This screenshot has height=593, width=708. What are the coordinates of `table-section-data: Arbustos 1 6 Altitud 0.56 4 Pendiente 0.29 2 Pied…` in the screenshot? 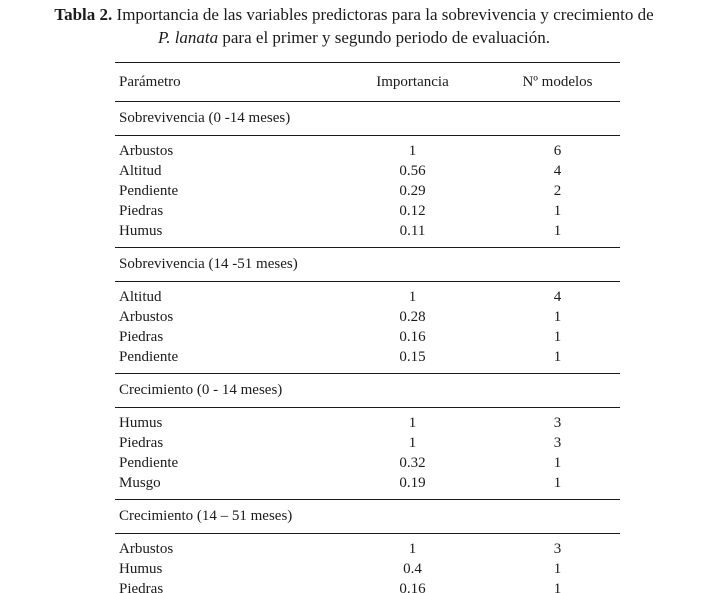 It's located at (367, 192).